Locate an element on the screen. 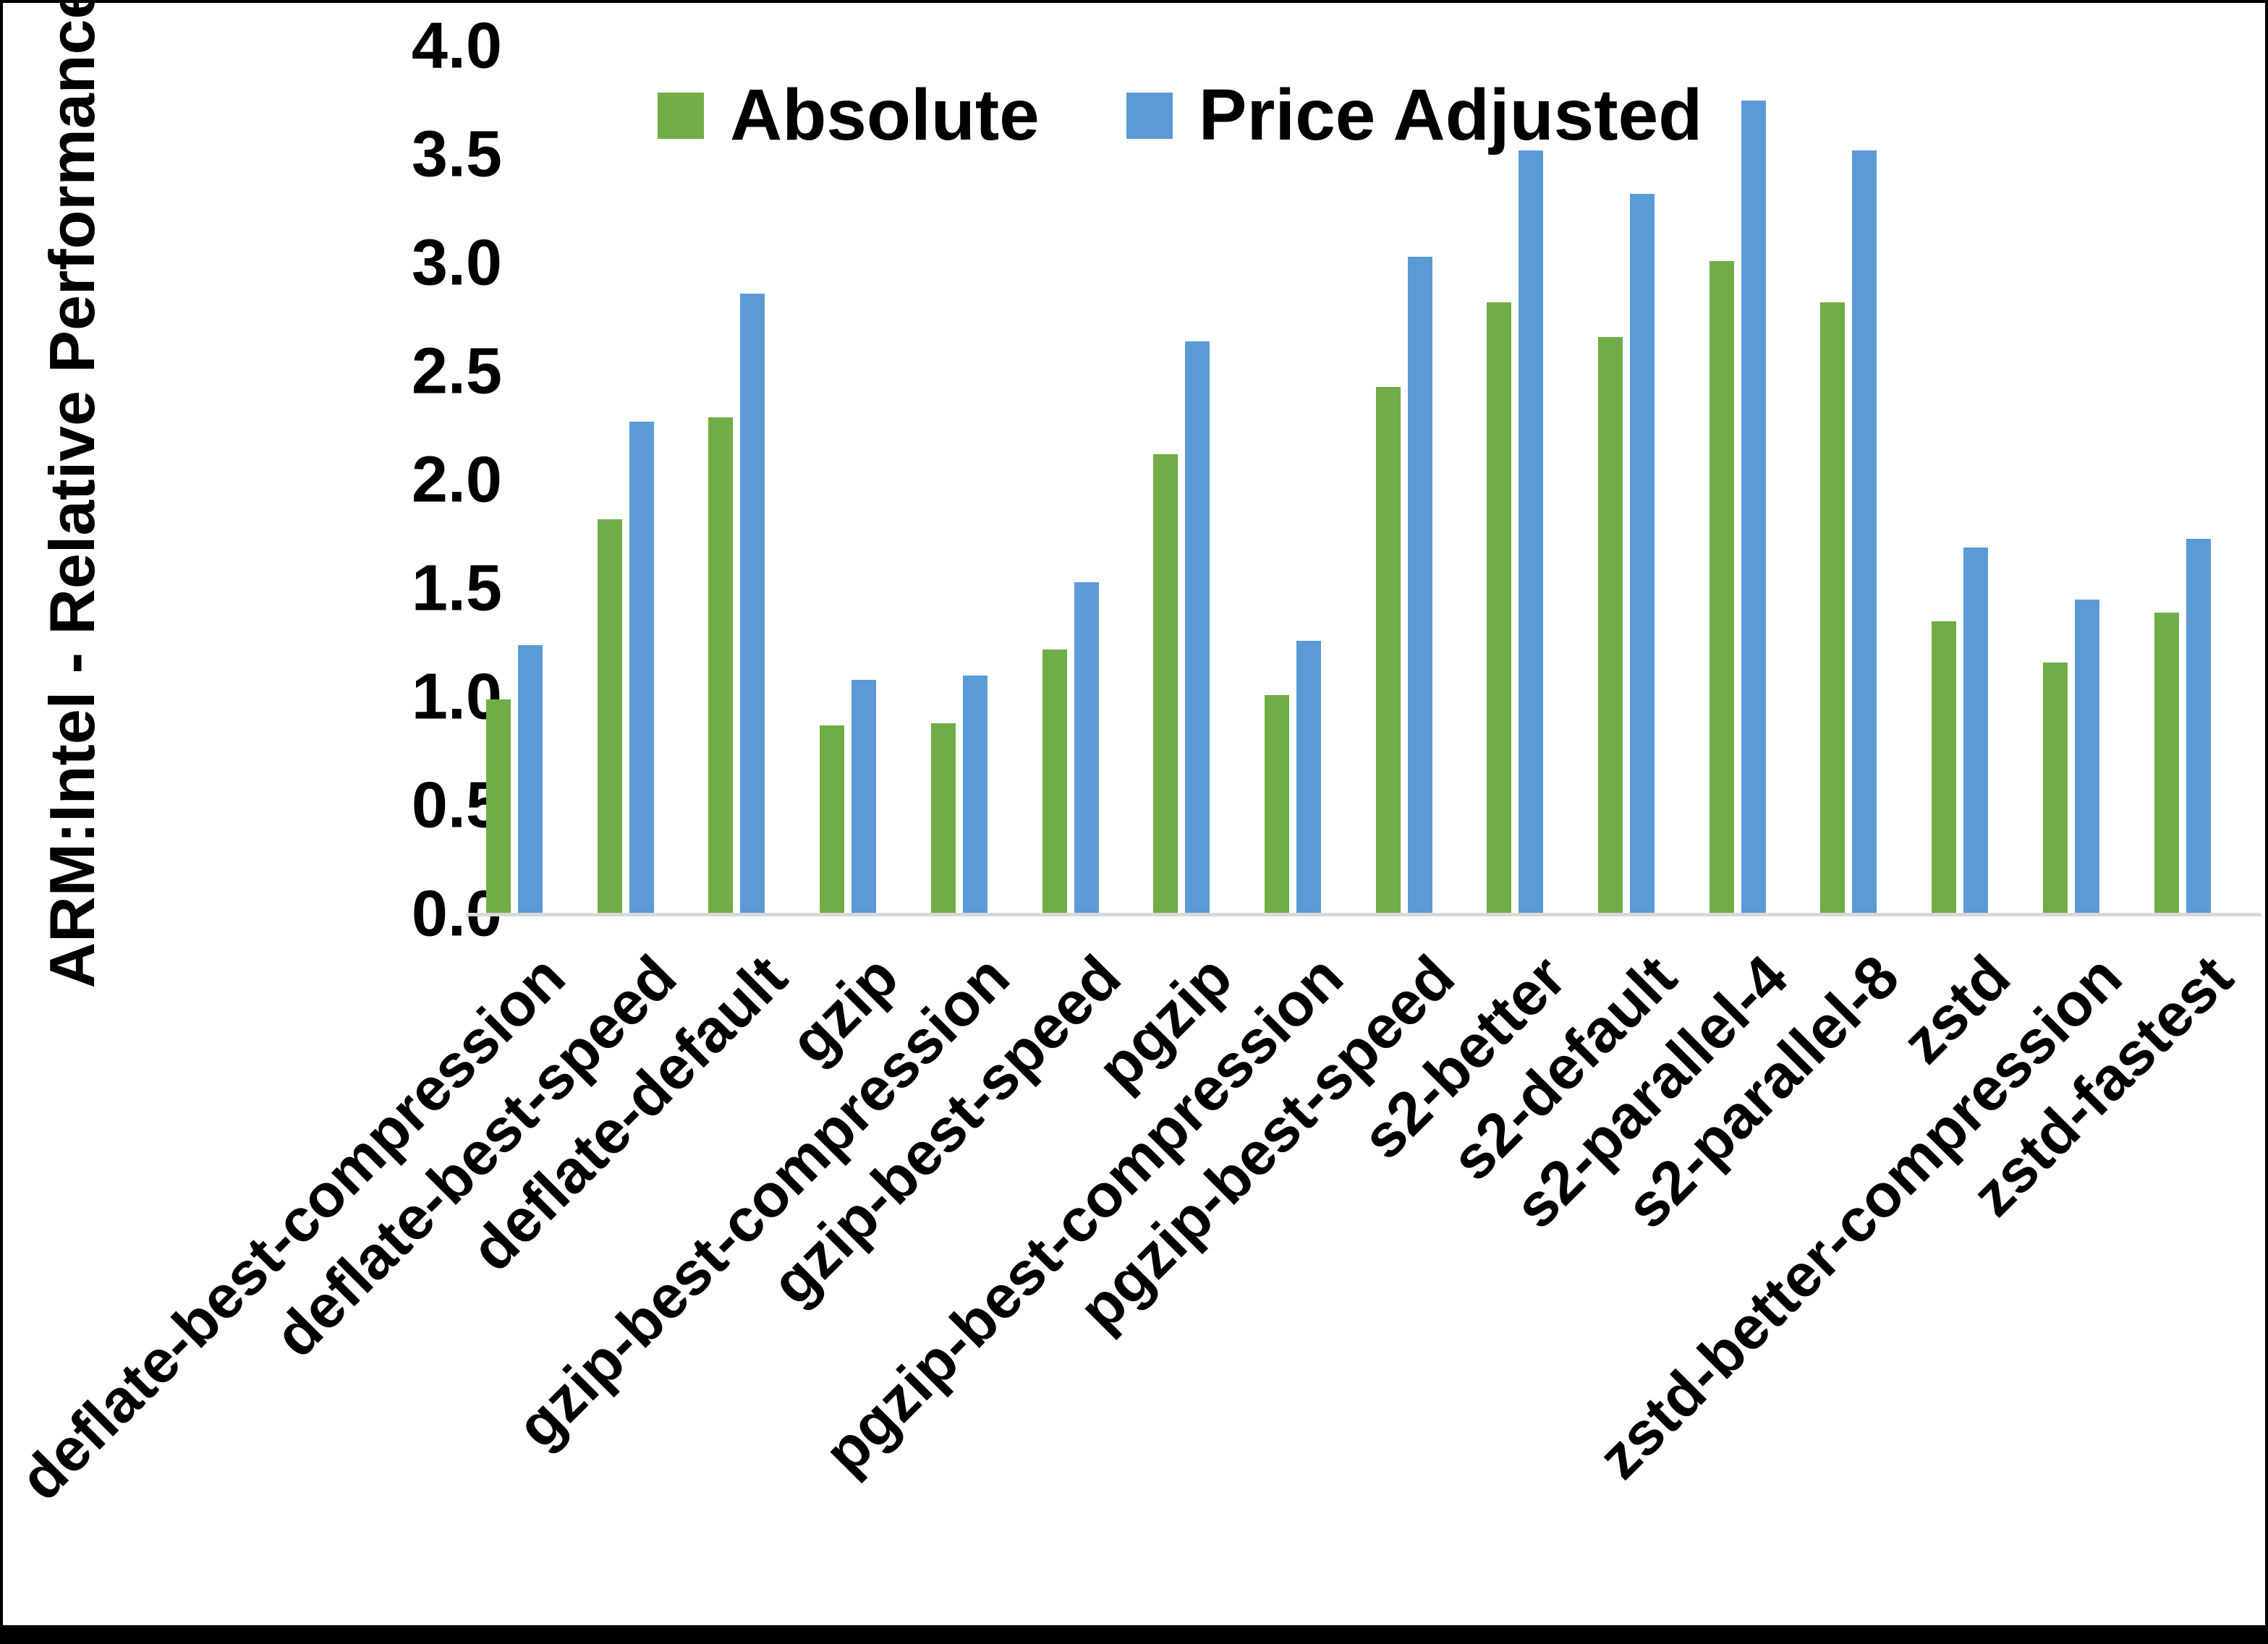 The height and width of the screenshot is (1644, 2268). legend-item-absolute: Absolute is located at coordinates (849, 115).